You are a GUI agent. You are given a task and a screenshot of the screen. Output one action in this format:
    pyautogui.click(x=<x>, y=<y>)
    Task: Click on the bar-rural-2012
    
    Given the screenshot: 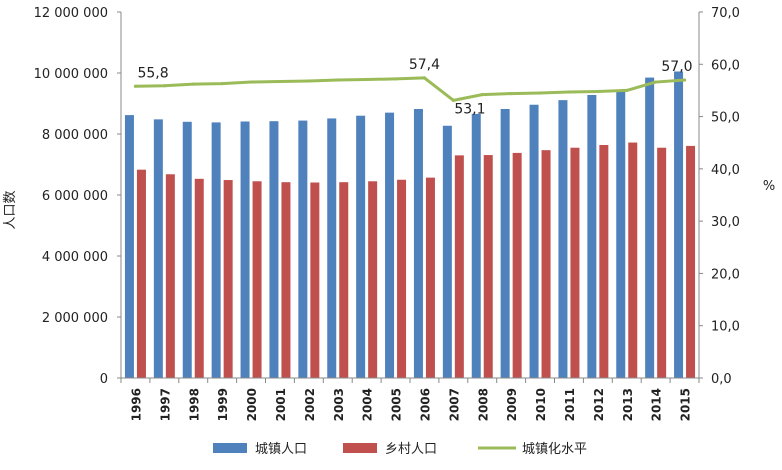 What is the action you would take?
    pyautogui.click(x=604, y=261)
    